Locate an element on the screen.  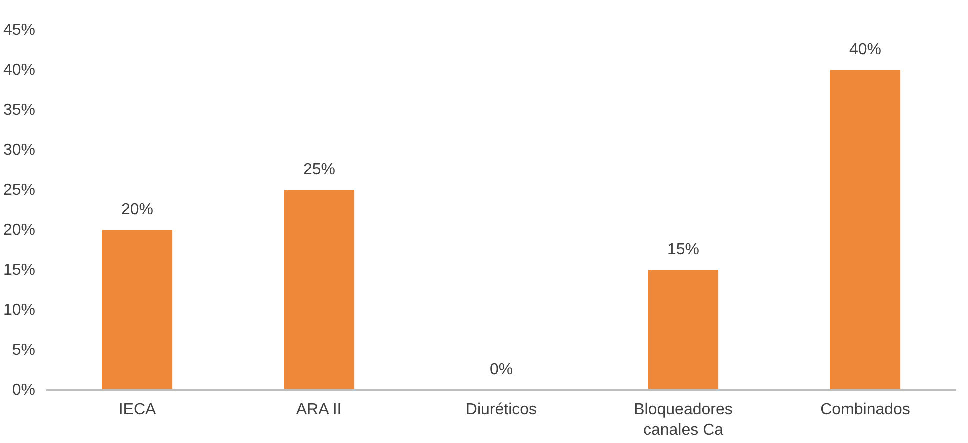
data-label: 25% is located at coordinates (319, 170).